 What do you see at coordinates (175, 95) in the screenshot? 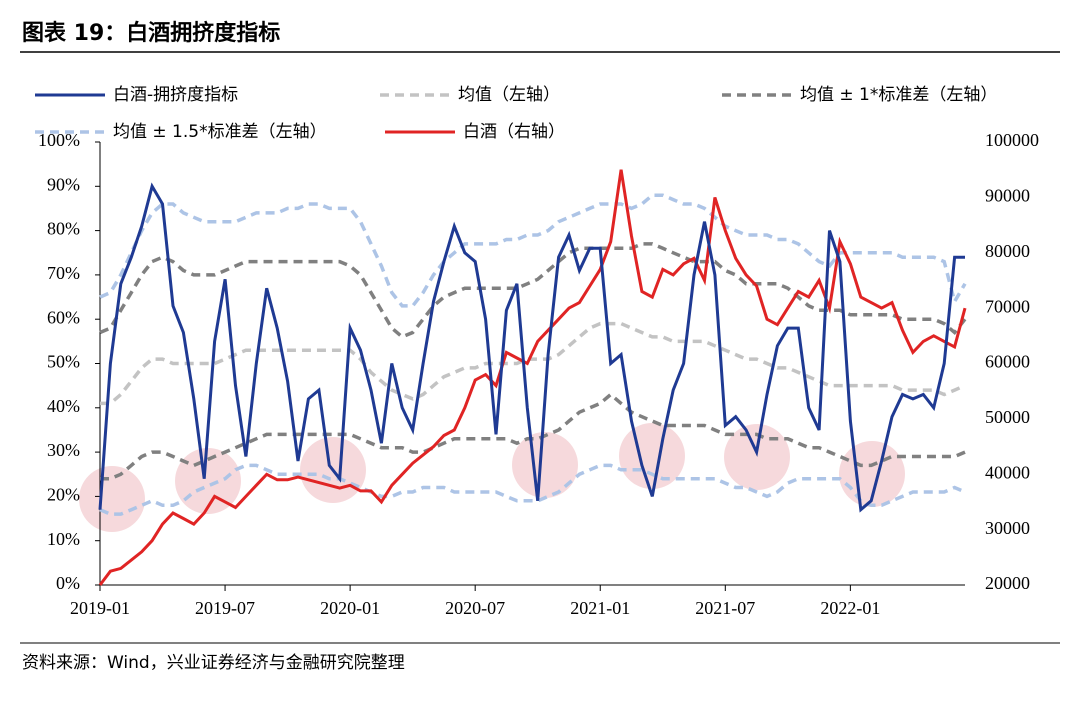
I see `legend-label: 白酒-拥挤度指标` at bounding box center [175, 95].